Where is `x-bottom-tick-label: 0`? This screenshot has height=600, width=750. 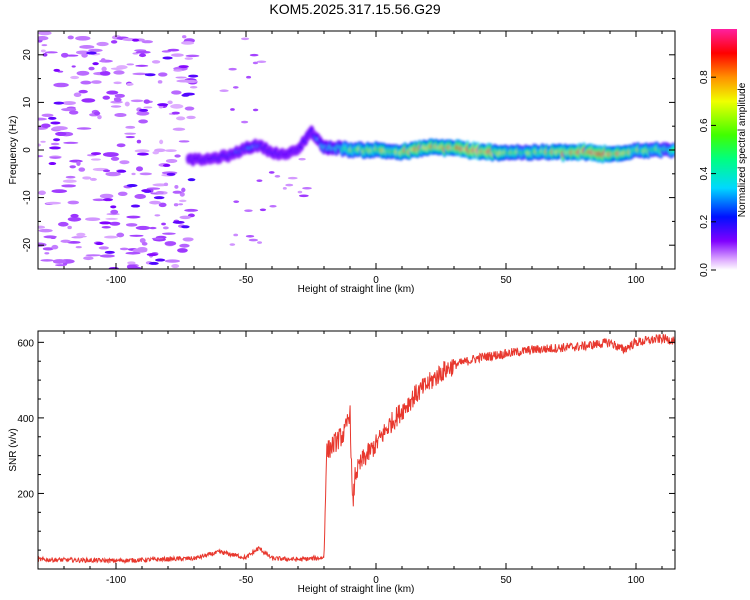 x-bottom-tick-label: 0 is located at coordinates (376, 580).